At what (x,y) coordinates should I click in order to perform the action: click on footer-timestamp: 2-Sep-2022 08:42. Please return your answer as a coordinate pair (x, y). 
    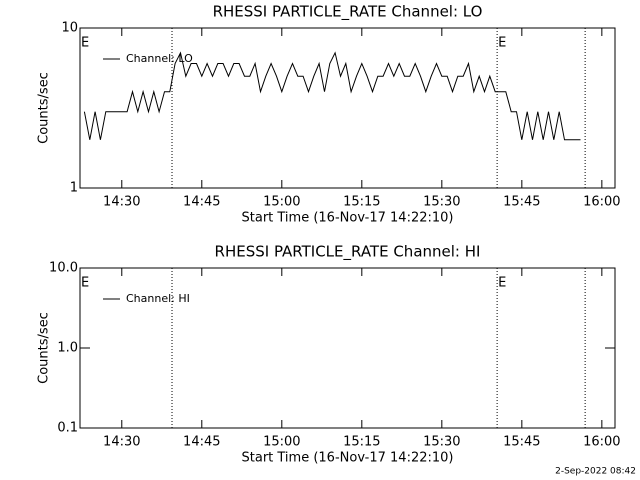
    Looking at the image, I should click on (595, 472).